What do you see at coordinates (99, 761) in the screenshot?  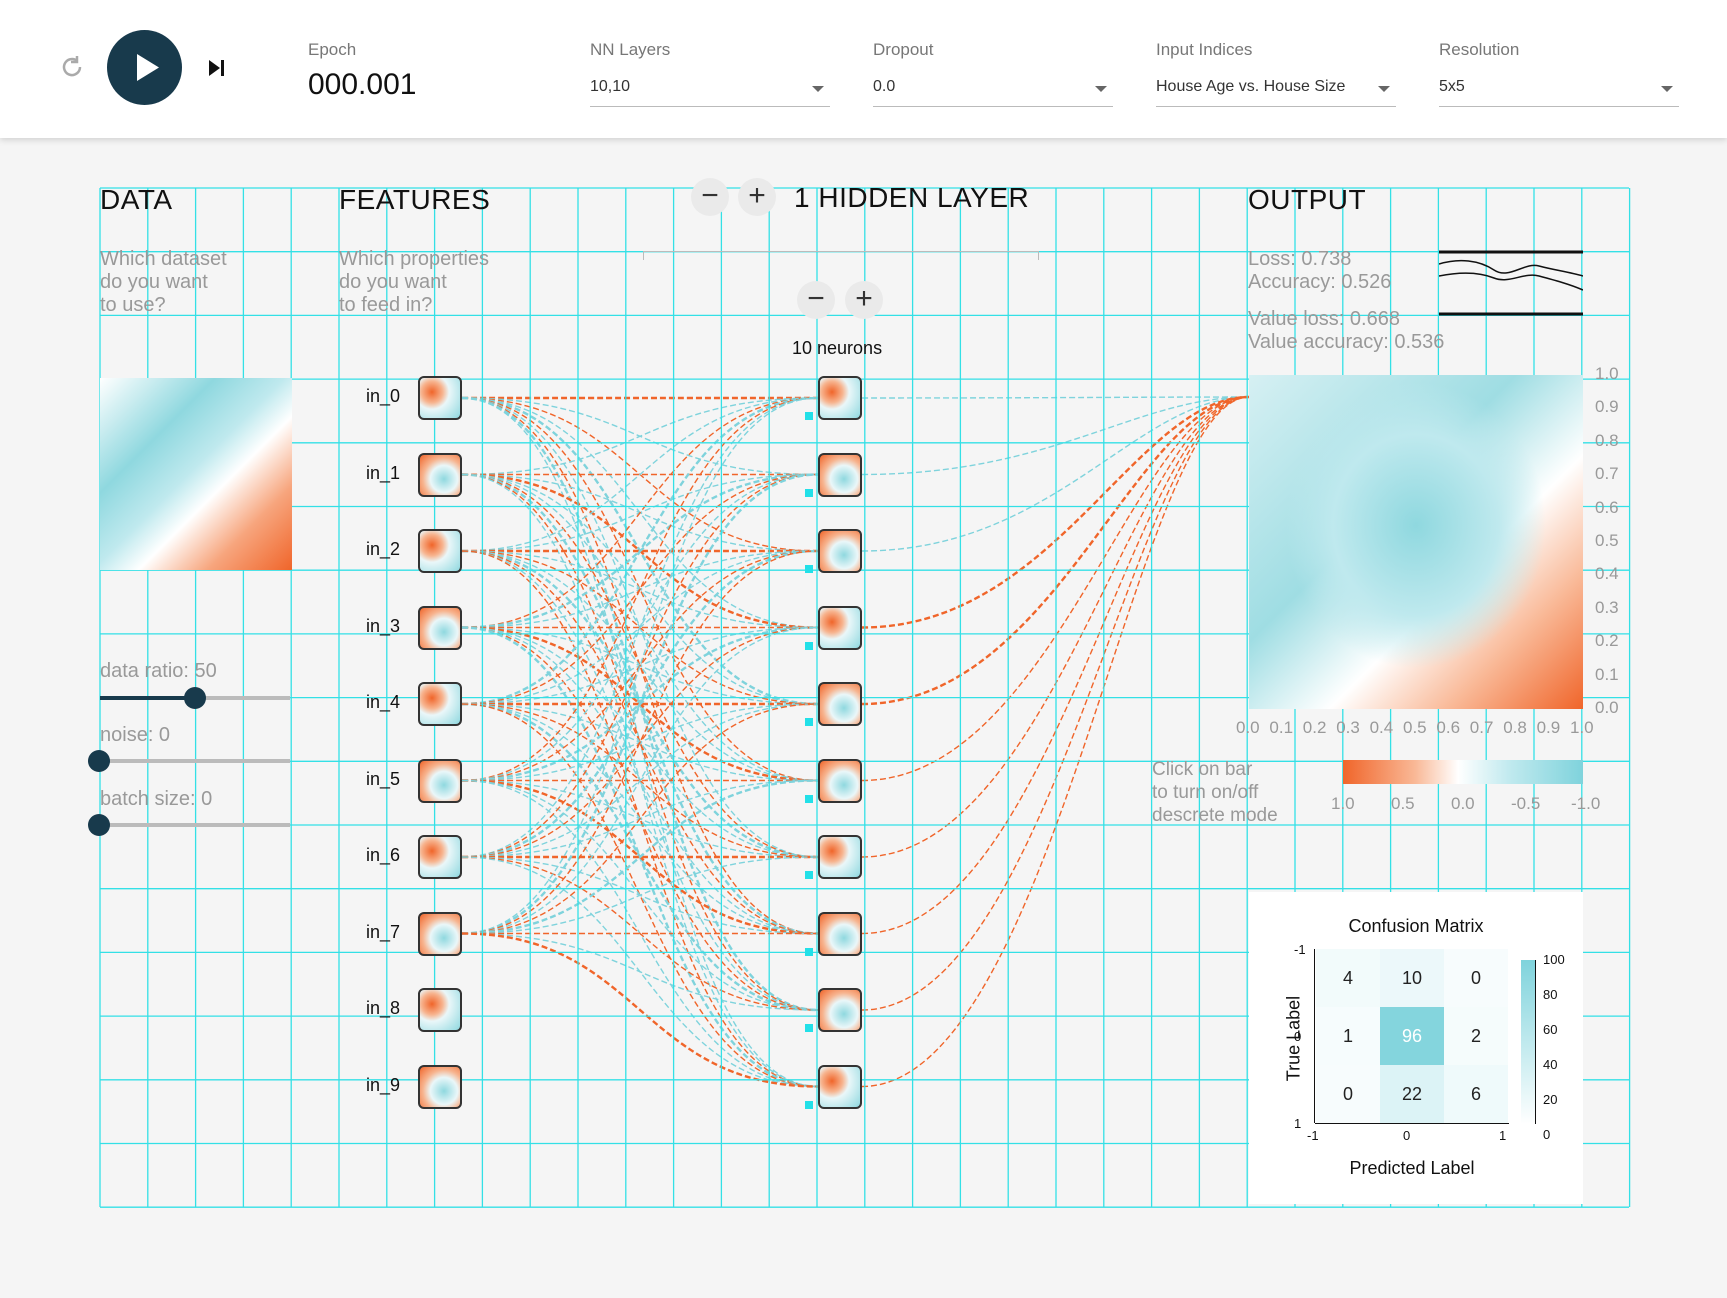 I see `noise-handle` at bounding box center [99, 761].